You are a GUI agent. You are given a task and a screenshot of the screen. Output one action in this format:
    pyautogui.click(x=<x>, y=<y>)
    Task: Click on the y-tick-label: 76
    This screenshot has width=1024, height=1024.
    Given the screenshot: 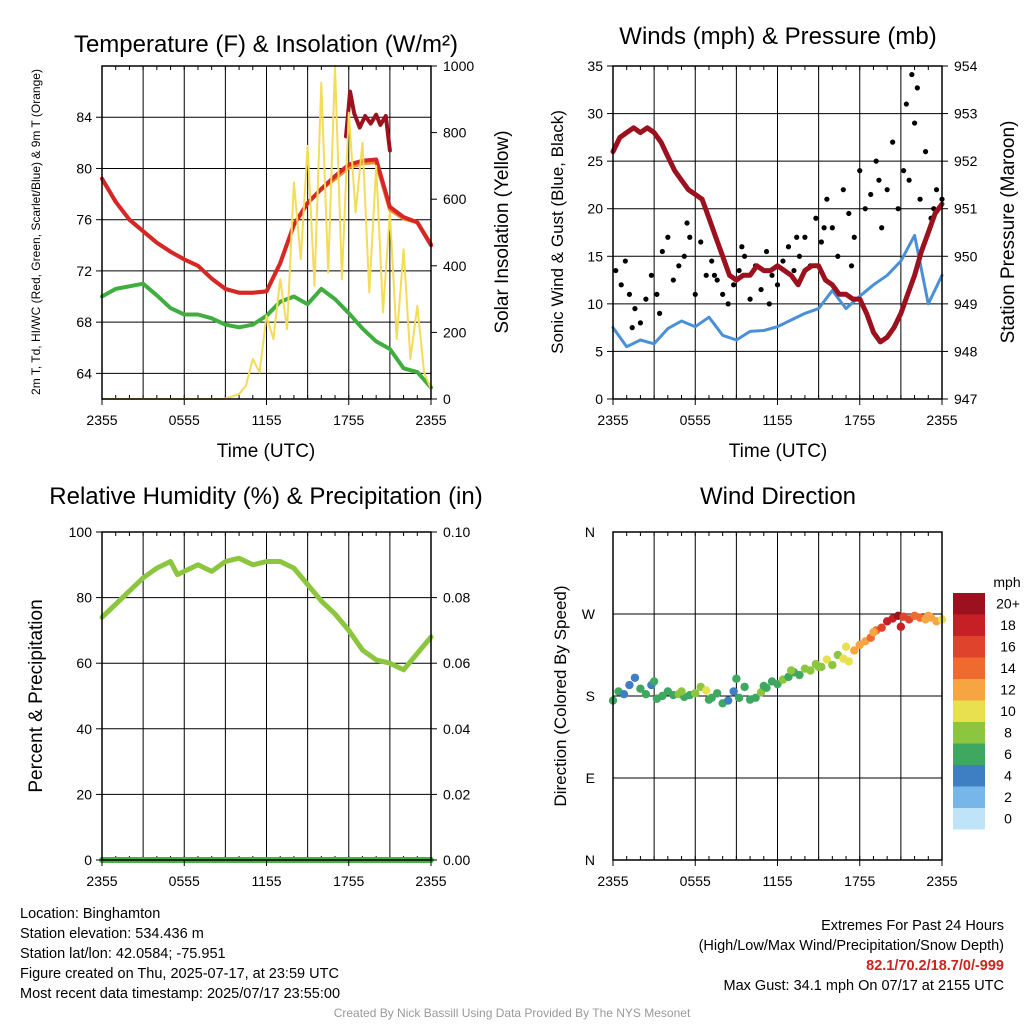 What is the action you would take?
    pyautogui.click(x=84, y=220)
    